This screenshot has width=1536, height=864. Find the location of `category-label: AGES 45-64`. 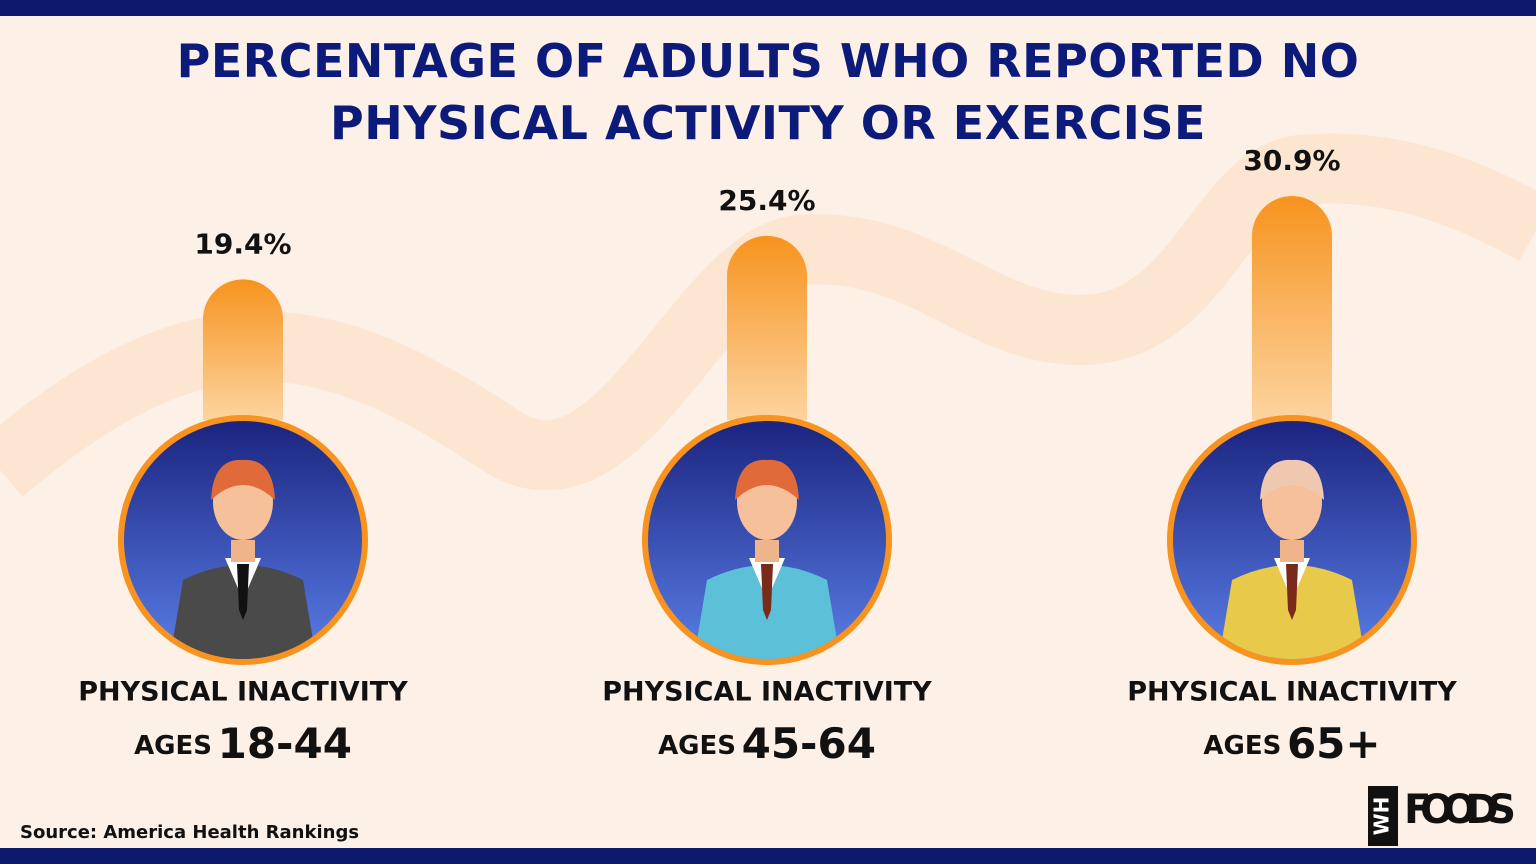

category-label: AGES 45-64 is located at coordinates (767, 743).